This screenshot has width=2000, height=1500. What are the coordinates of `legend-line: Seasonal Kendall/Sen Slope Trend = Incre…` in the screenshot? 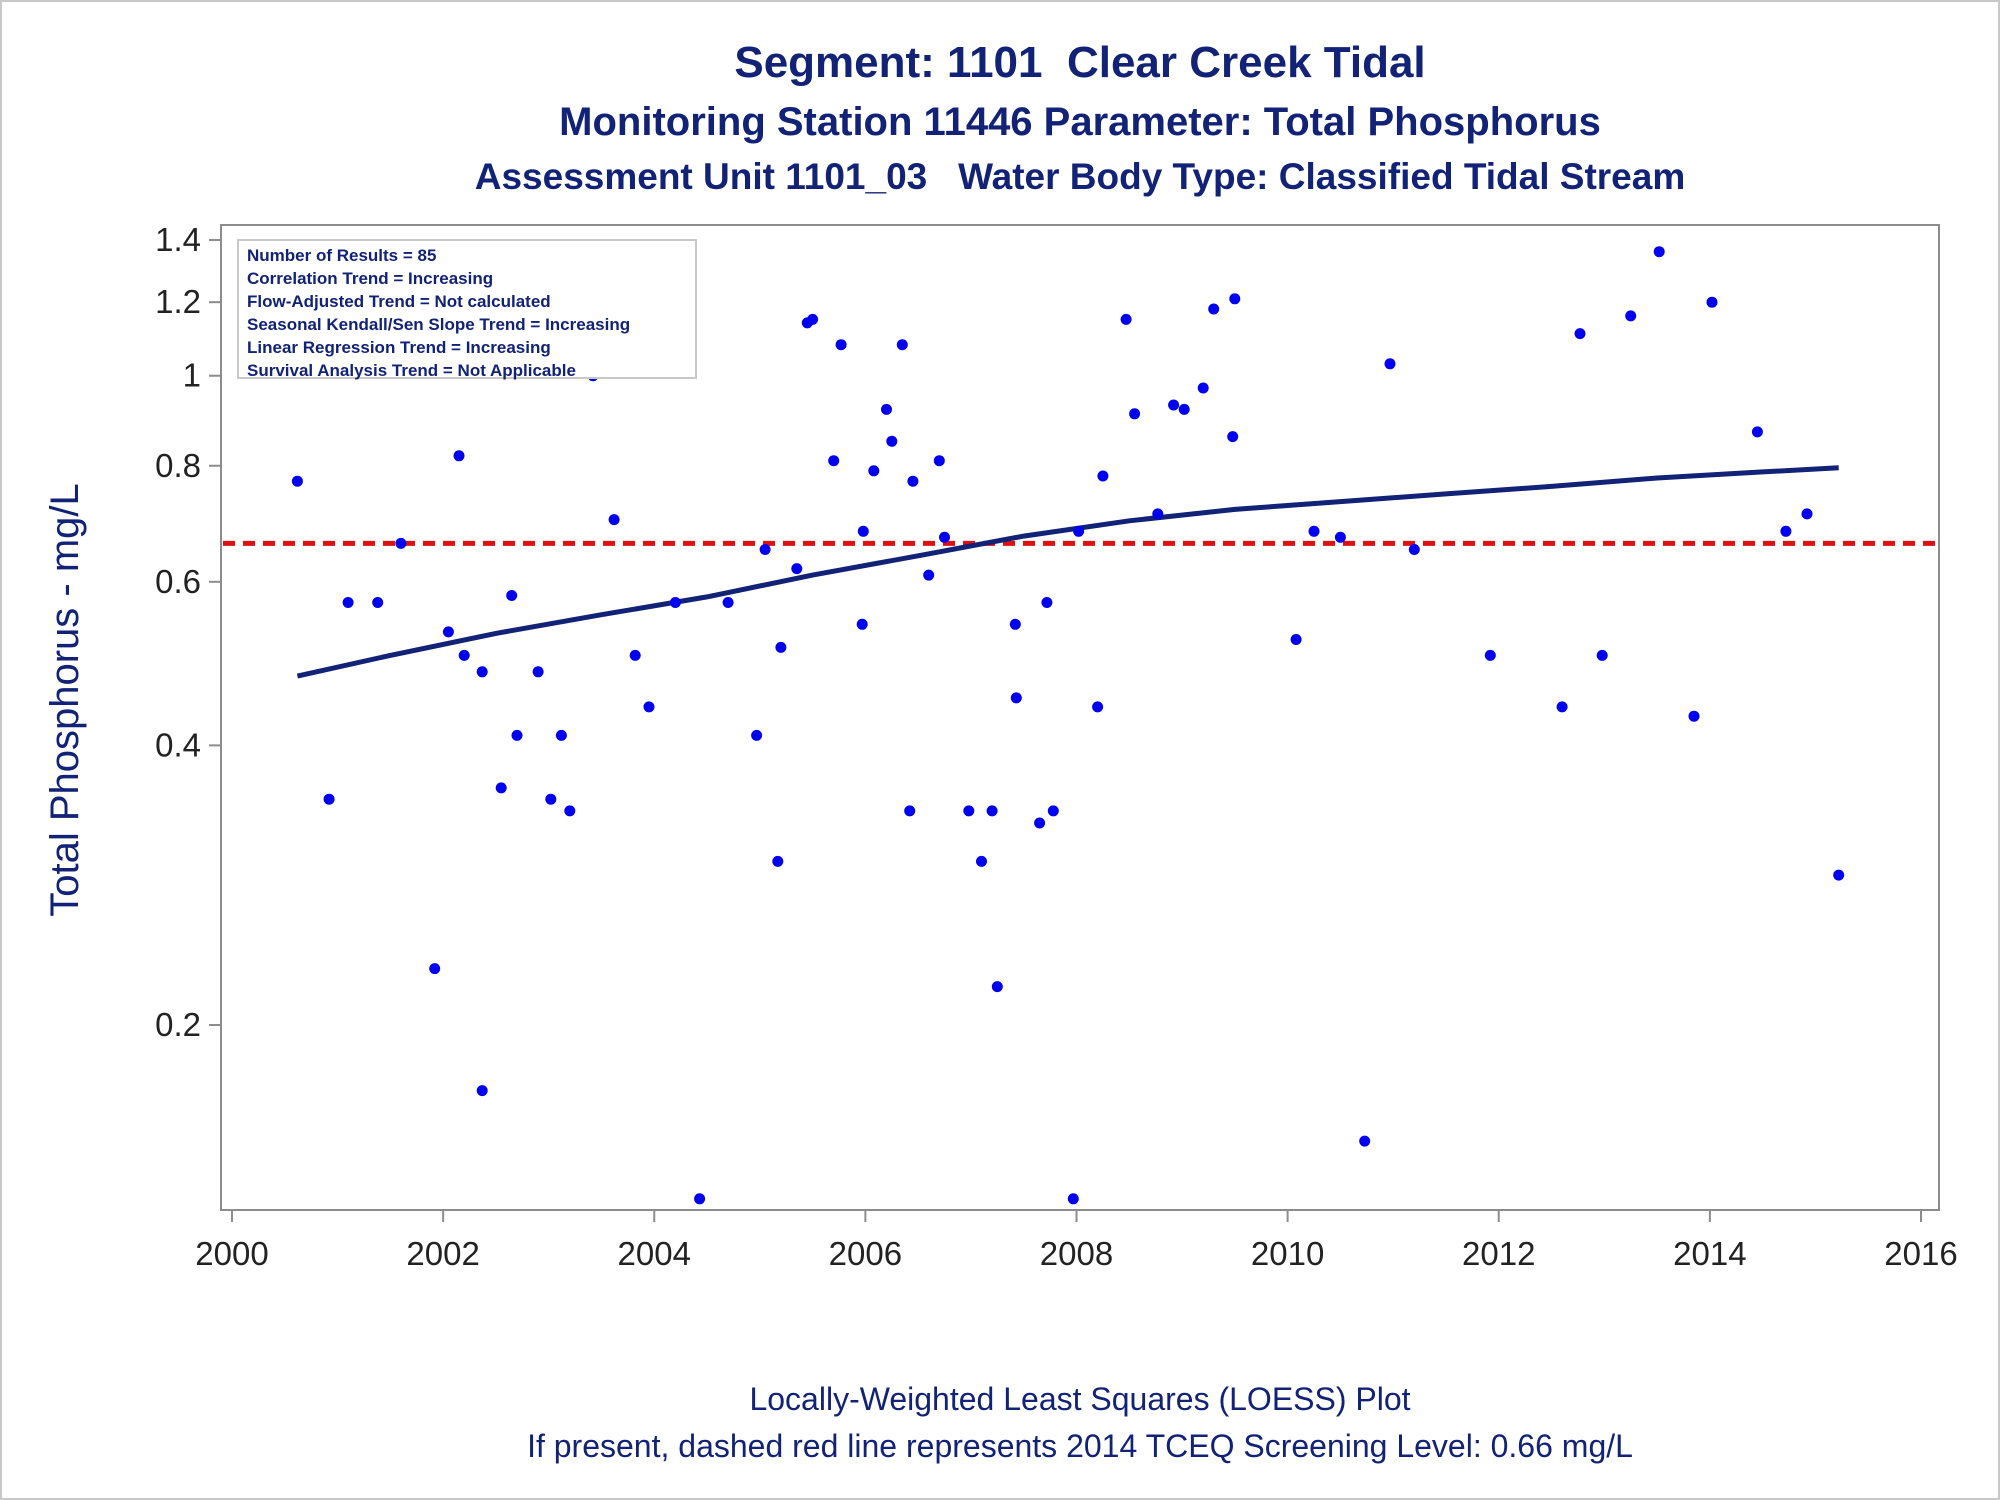 It's located at (439, 324).